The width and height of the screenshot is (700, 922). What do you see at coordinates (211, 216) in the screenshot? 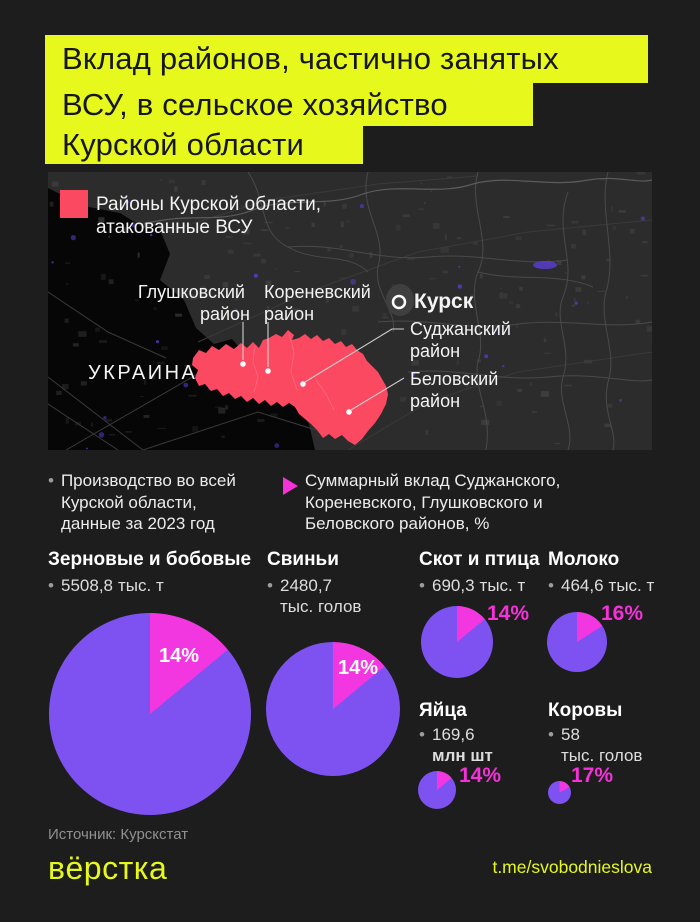
I see `map-legend-label: Районы Курской области, атакованные ВСУ` at bounding box center [211, 216].